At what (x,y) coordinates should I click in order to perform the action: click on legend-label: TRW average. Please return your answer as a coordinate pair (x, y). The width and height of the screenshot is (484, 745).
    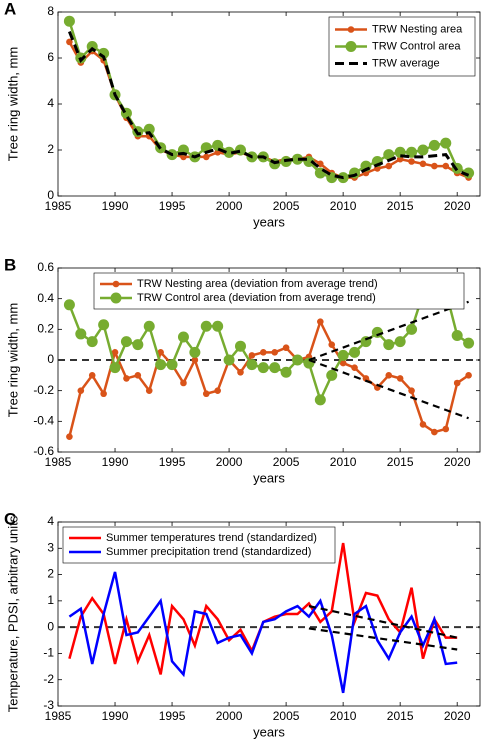
    Looking at the image, I should click on (406, 63).